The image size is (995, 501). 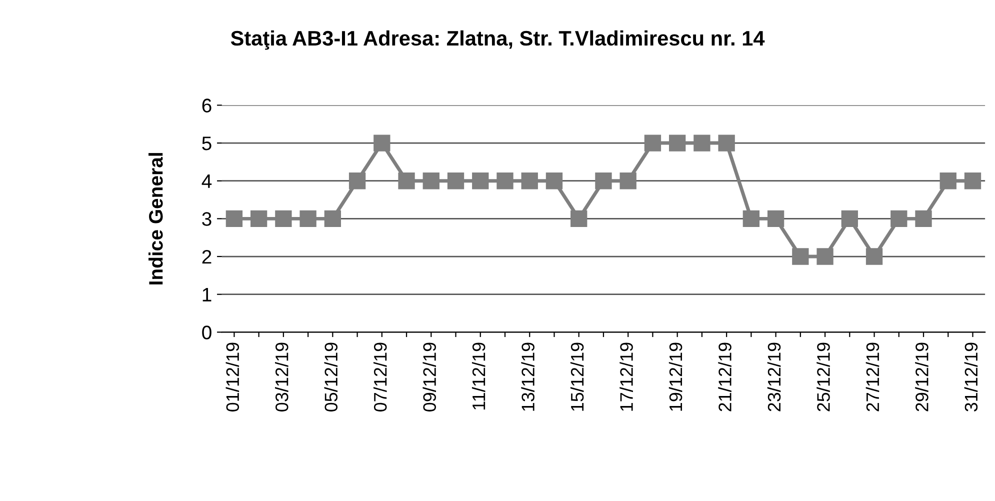 I want to click on x-tick-label: 05/12/19, so click(x=331, y=377).